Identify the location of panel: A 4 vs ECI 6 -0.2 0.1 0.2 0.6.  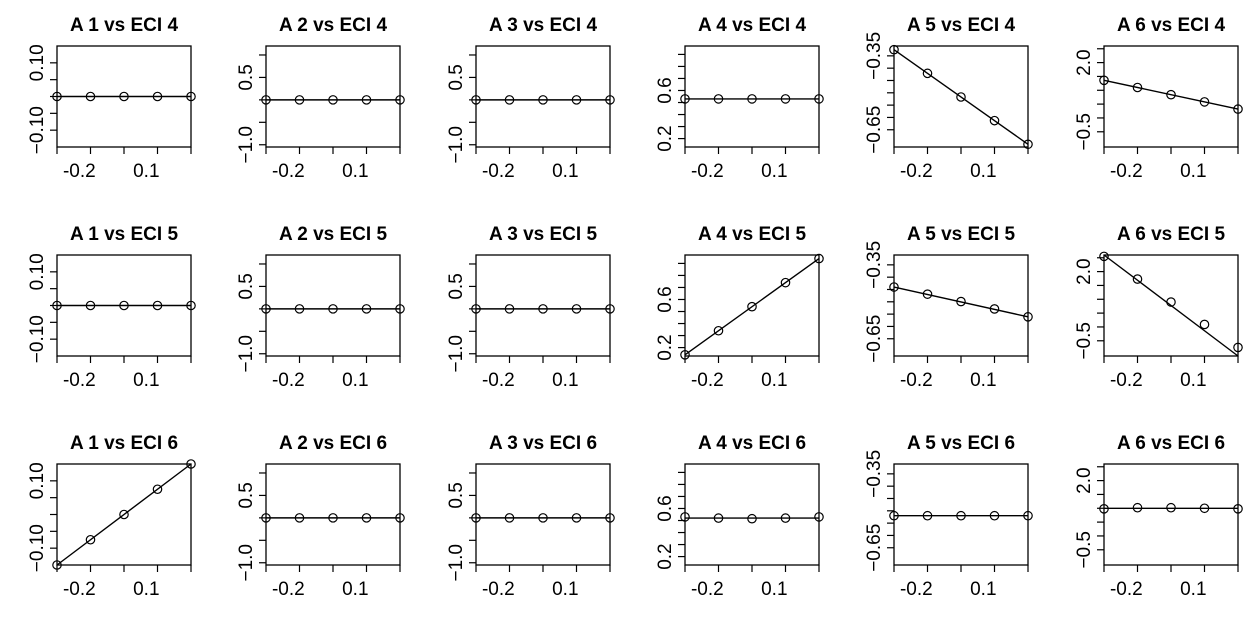
(739, 516).